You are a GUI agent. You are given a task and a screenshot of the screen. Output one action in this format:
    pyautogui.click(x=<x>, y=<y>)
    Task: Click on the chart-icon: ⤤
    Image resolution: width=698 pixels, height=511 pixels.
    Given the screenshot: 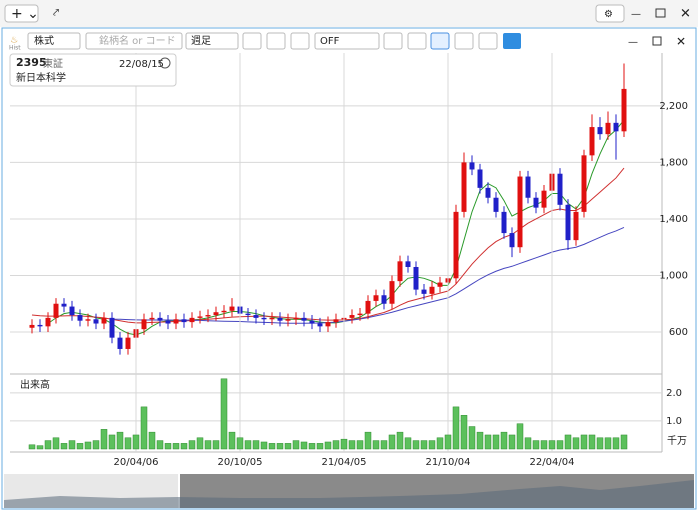 What is the action you would take?
    pyautogui.click(x=56, y=12)
    